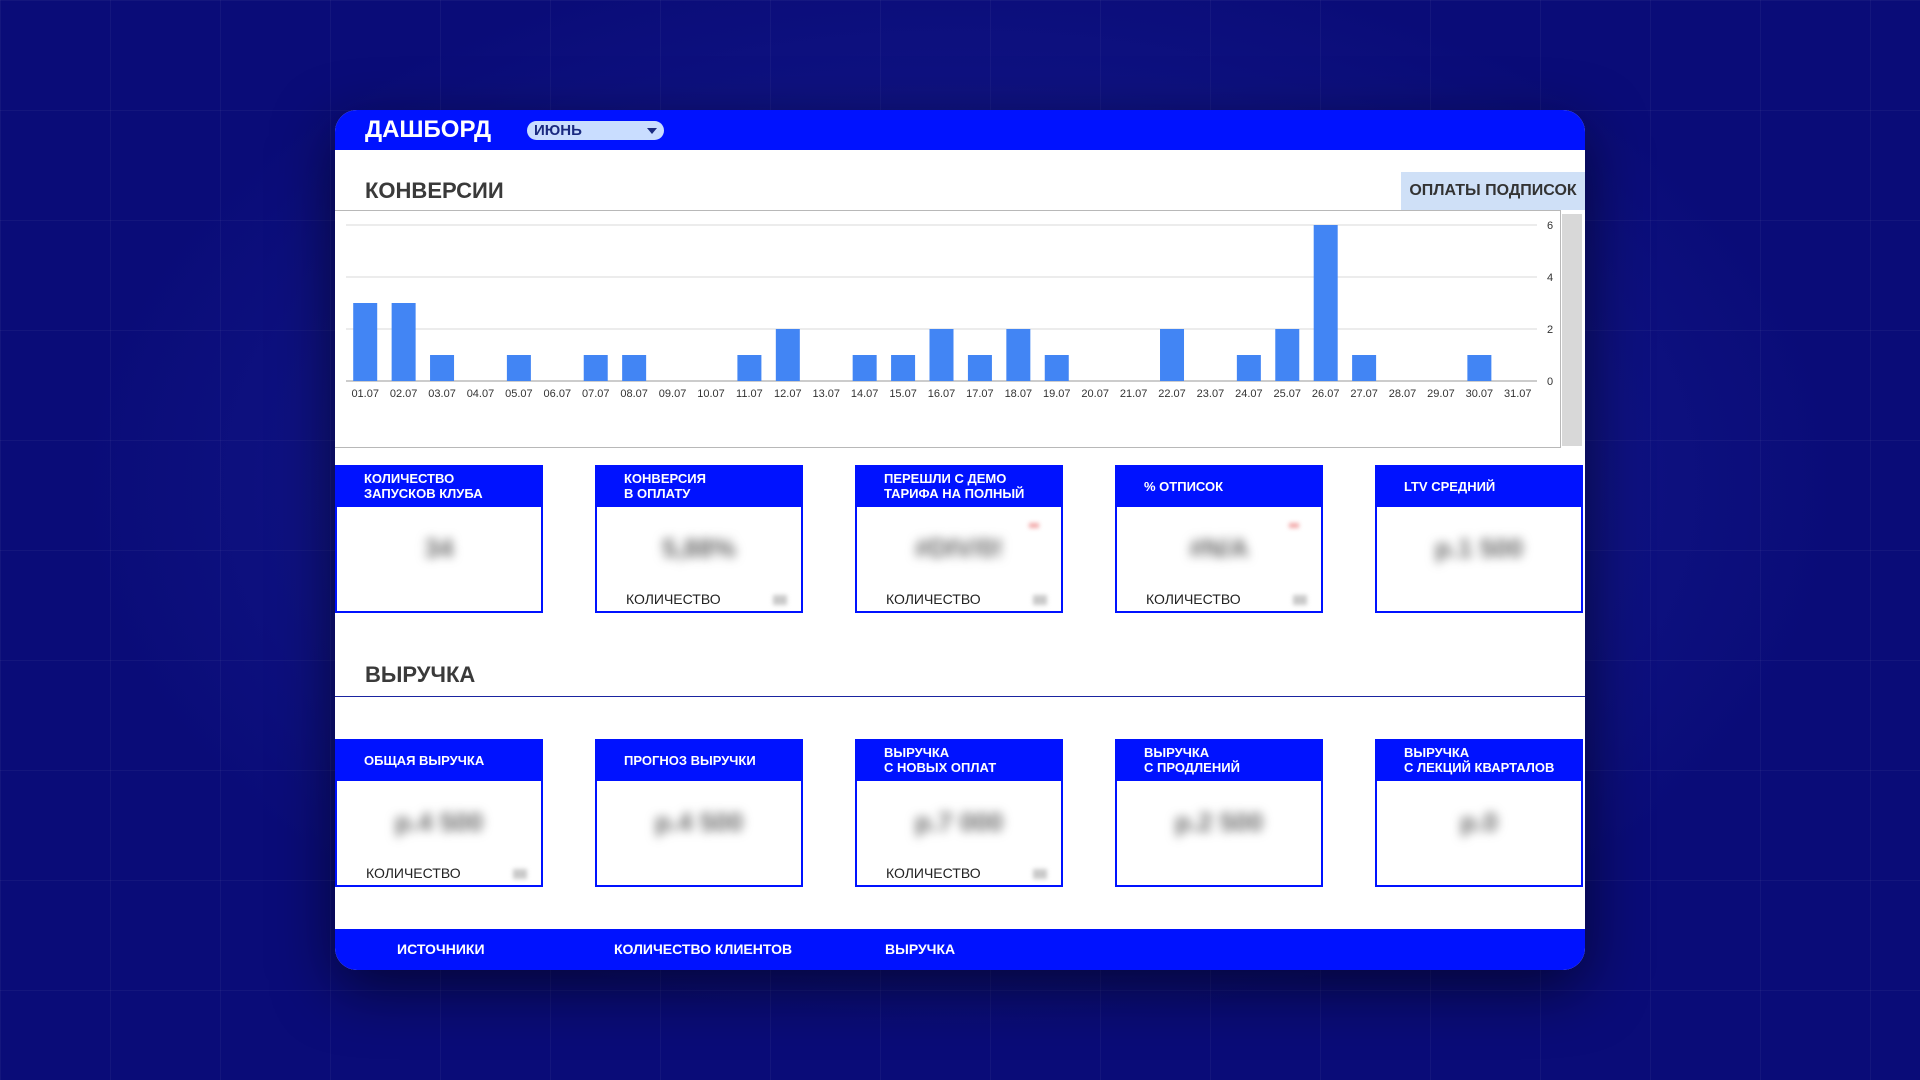 This screenshot has height=1080, width=1920. I want to click on error-flag-icon, so click(1294, 525).